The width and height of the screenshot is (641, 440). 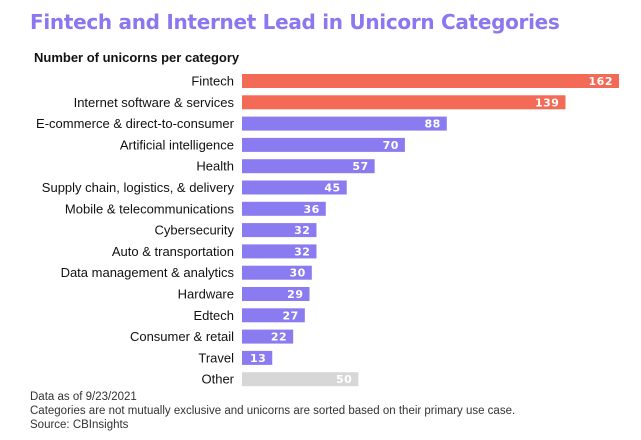 What do you see at coordinates (138, 187) in the screenshot?
I see `category-label-supply-chain-logistics-and-delivery: Supply chain, logistics, & delivery` at bounding box center [138, 187].